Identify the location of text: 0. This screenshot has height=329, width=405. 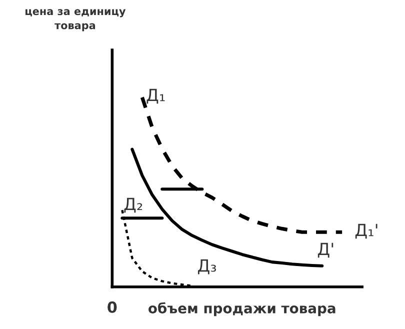
(112, 307).